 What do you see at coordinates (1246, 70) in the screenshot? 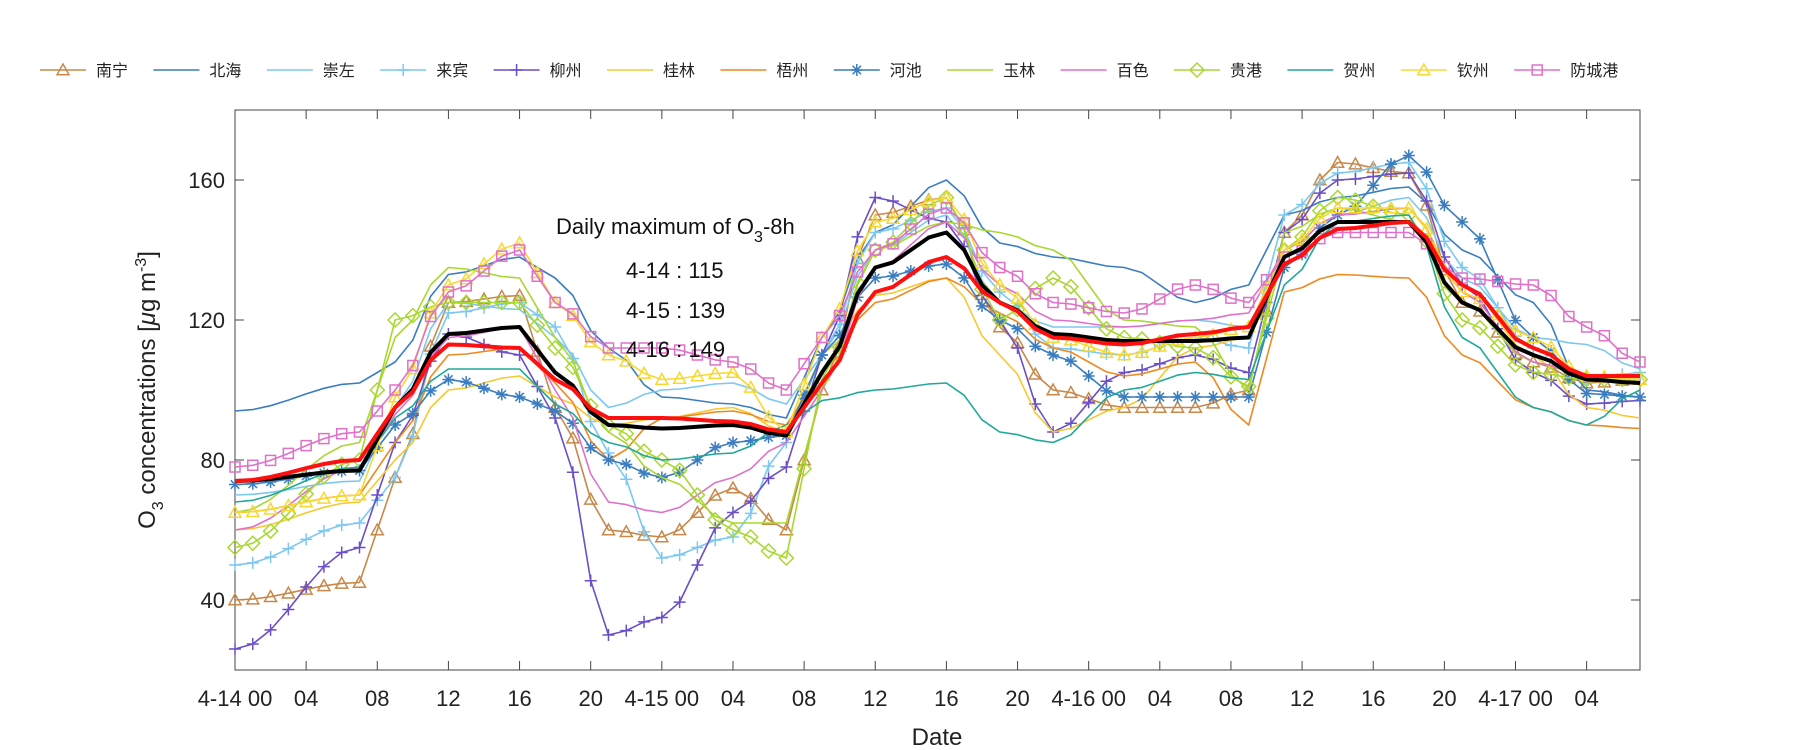
I see `legend-label: 贵港` at bounding box center [1246, 70].